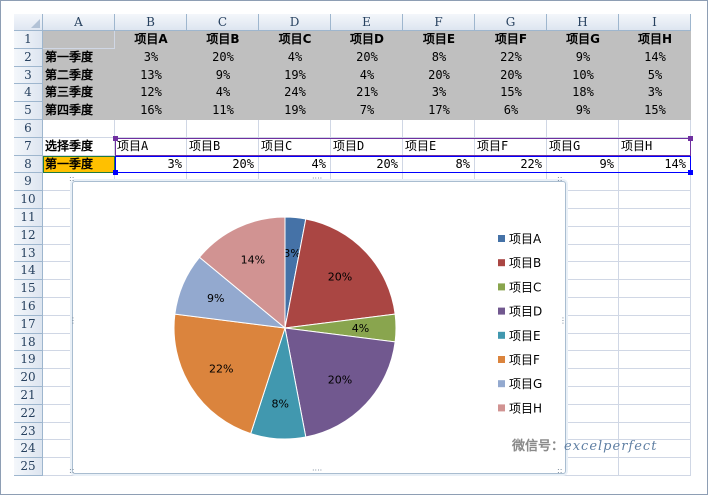 The image size is (710, 497). What do you see at coordinates (223, 22) in the screenshot?
I see `column-header-c: C` at bounding box center [223, 22].